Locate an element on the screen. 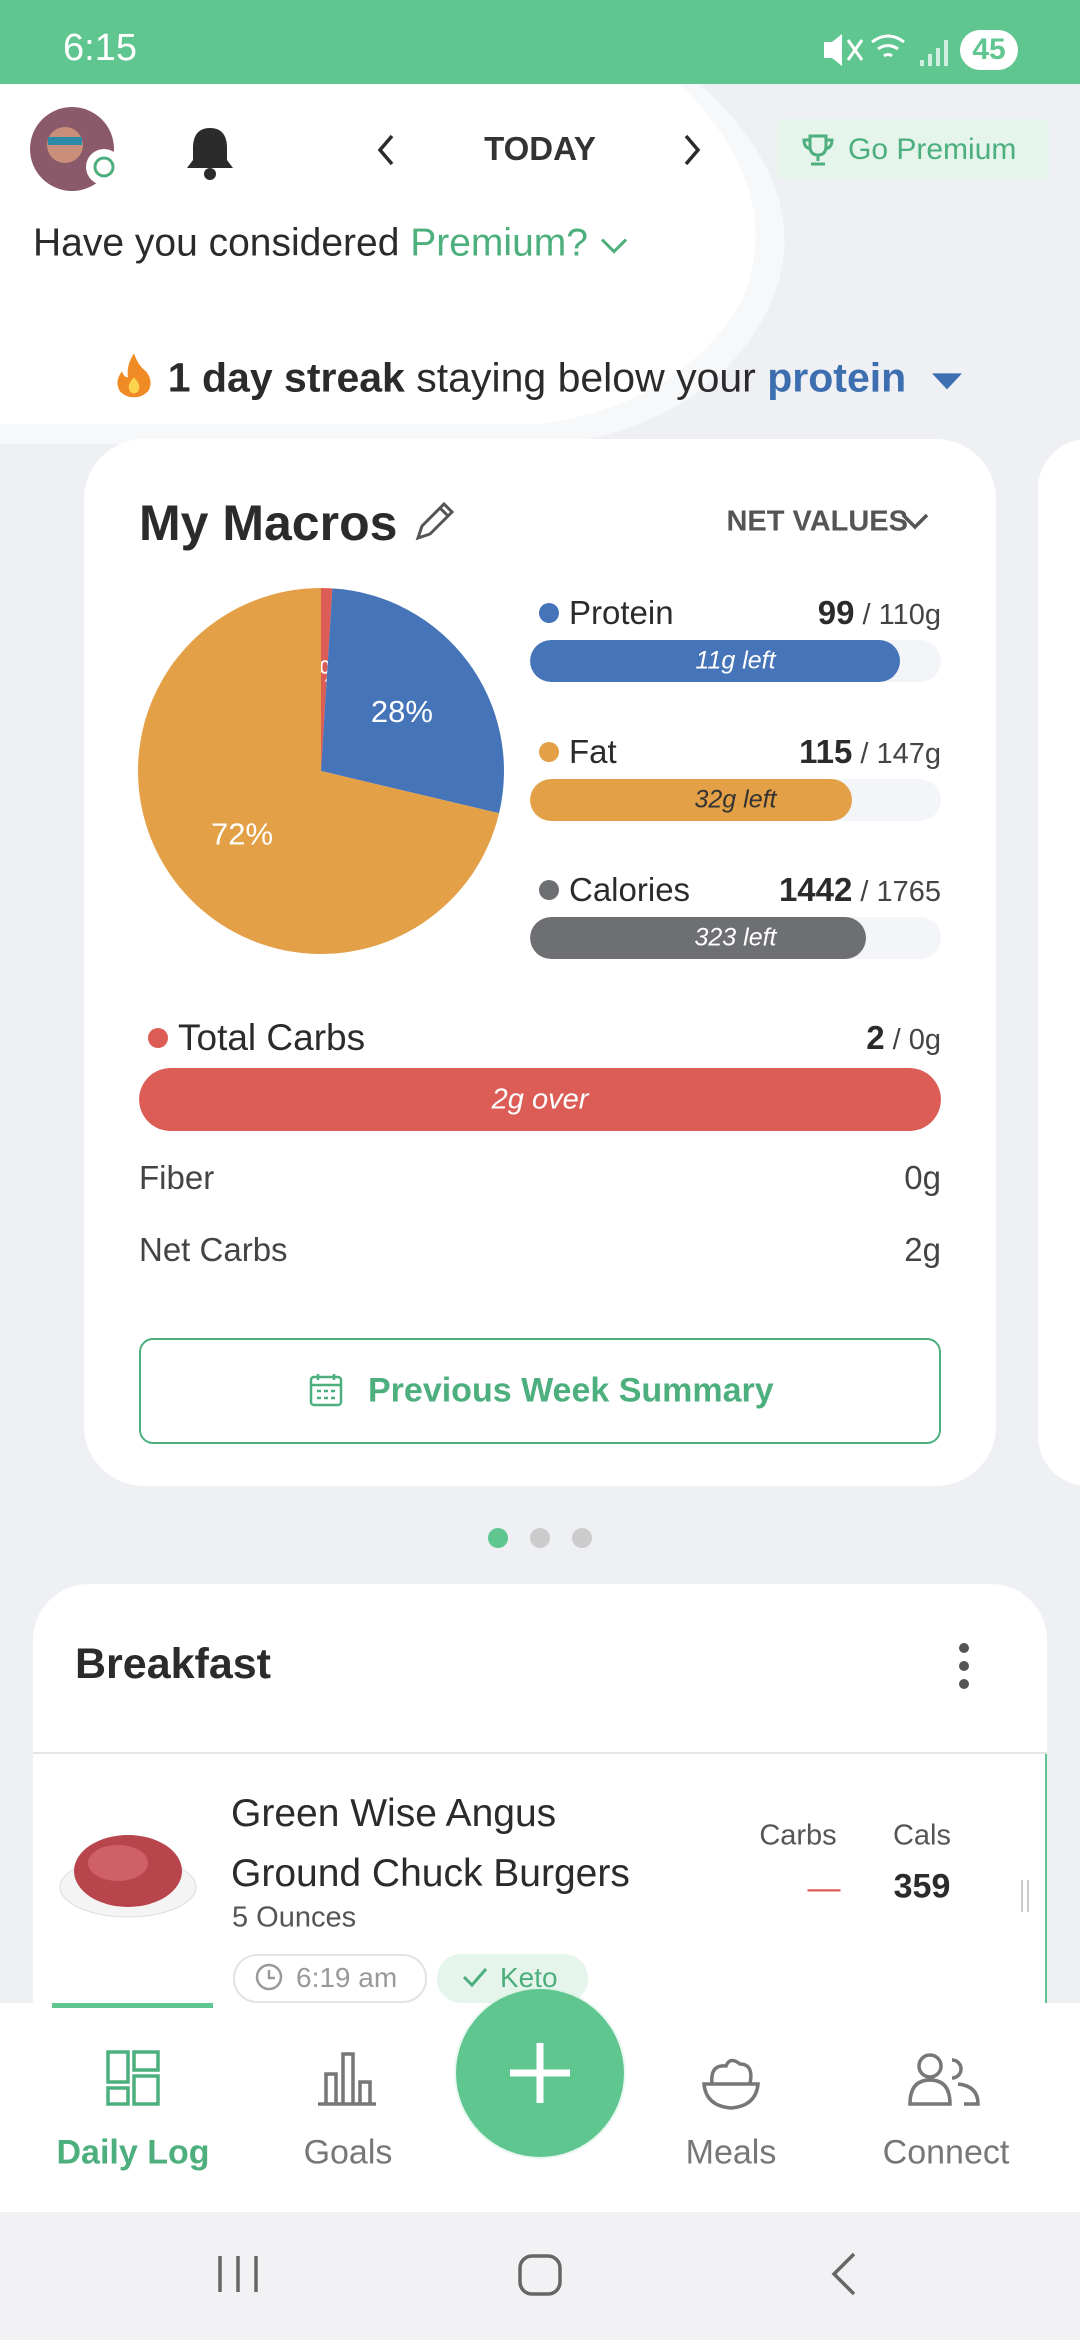  date-arrows is located at coordinates (539, 150).